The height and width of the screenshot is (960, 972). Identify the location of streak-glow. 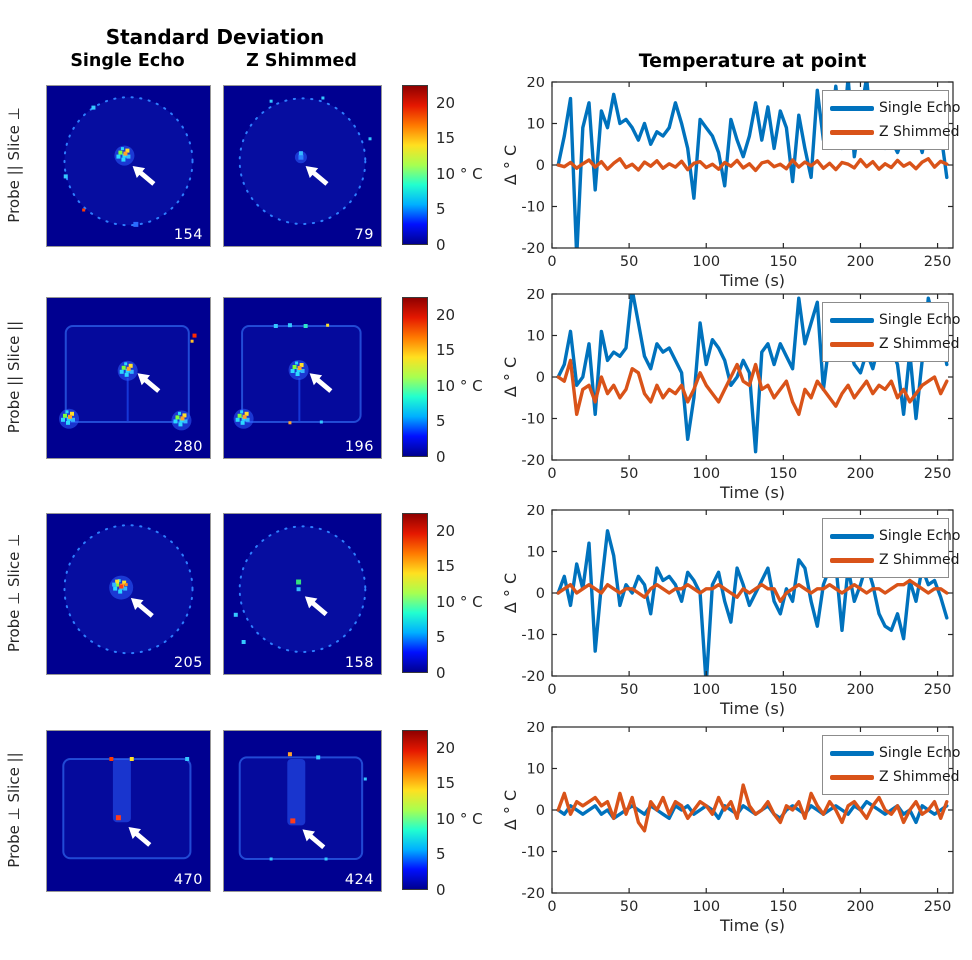
(121, 791).